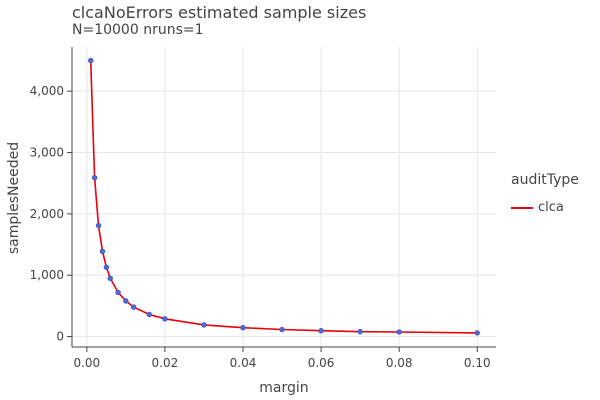 Image resolution: width=600 pixels, height=400 pixels. Describe the element at coordinates (321, 363) in the screenshot. I see `x-tick-label: 0.06` at that location.